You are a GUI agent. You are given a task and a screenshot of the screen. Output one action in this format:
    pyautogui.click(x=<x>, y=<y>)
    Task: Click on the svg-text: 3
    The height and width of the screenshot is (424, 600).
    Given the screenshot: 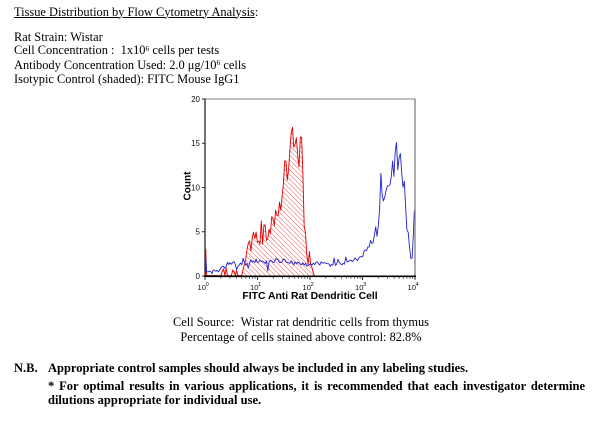 What is the action you would take?
    pyautogui.click(x=364, y=285)
    